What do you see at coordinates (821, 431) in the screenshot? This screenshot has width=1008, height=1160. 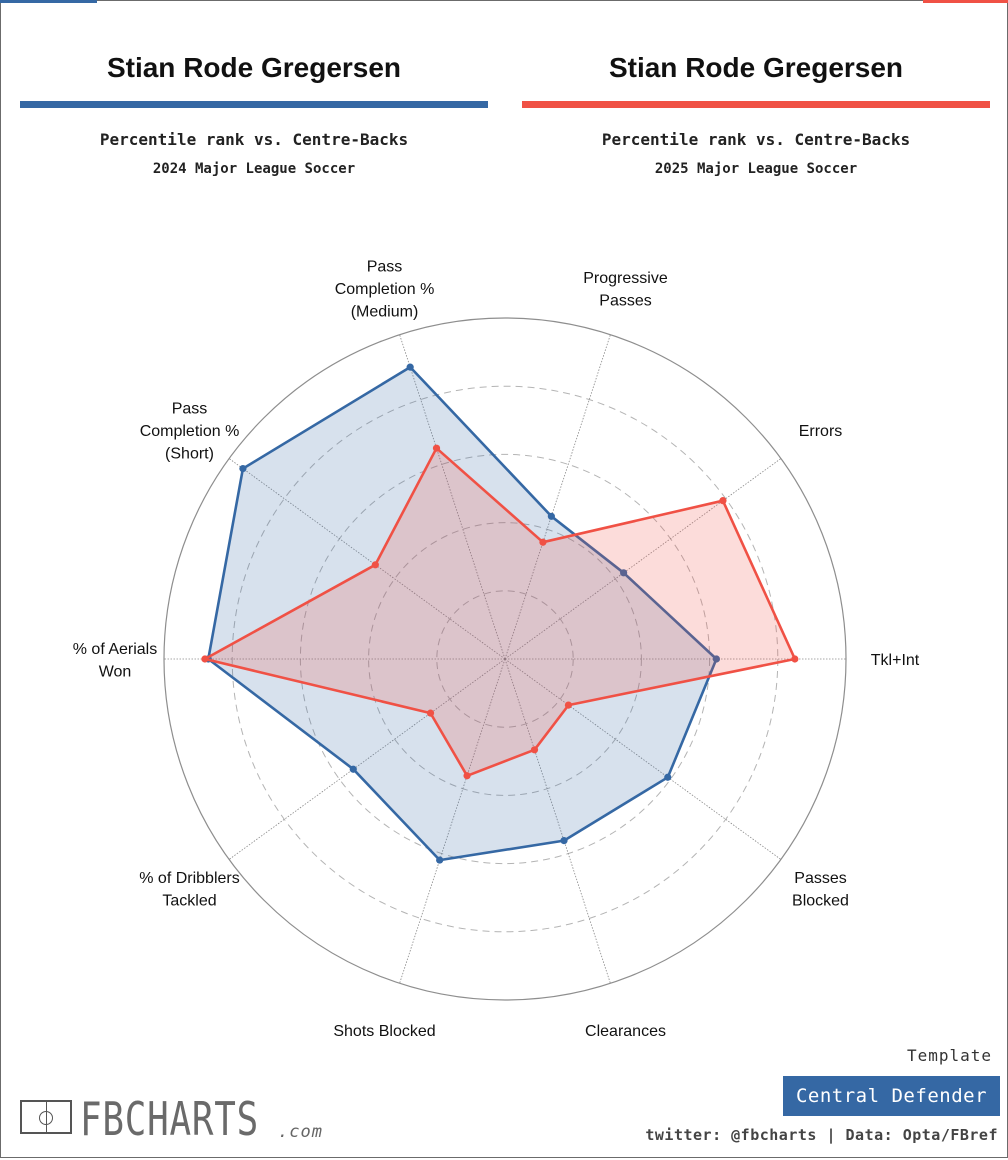 I see `axis-label: Errors` at bounding box center [821, 431].